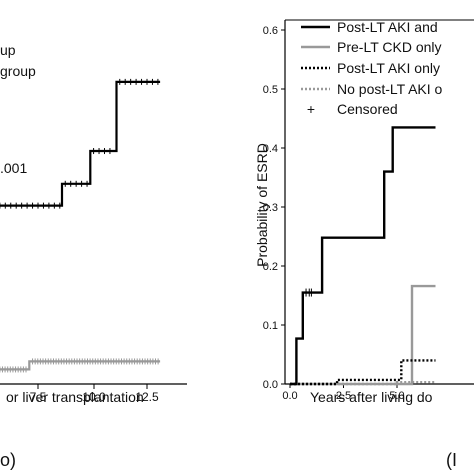 The height and width of the screenshot is (474, 474). Describe the element at coordinates (8, 50) in the screenshot. I see `left-legend-line-1: up` at that location.